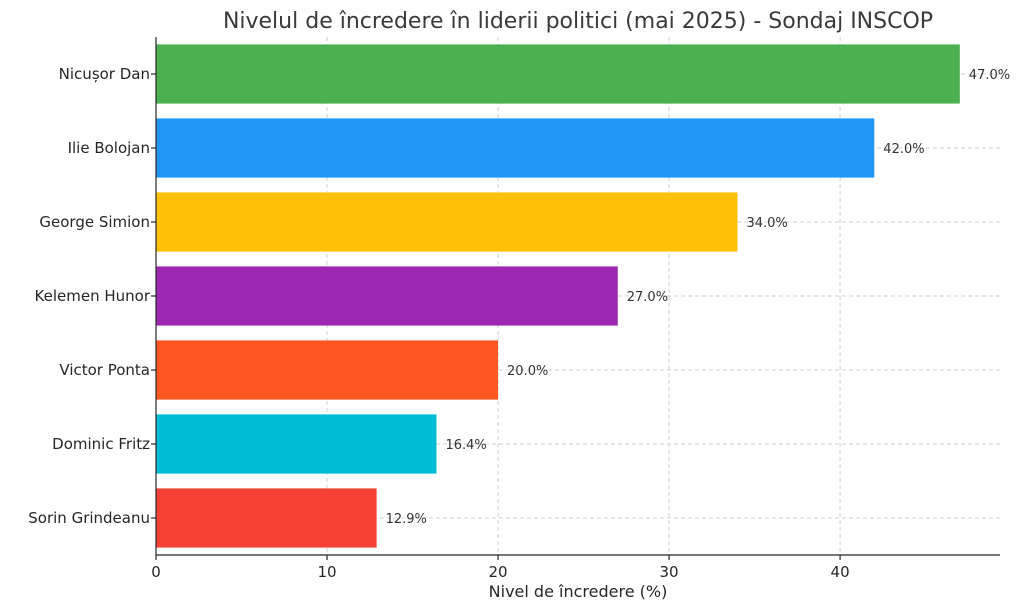 Image resolution: width=1024 pixels, height=611 pixels. I want to click on category-label: Victor Ponta, so click(104, 370).